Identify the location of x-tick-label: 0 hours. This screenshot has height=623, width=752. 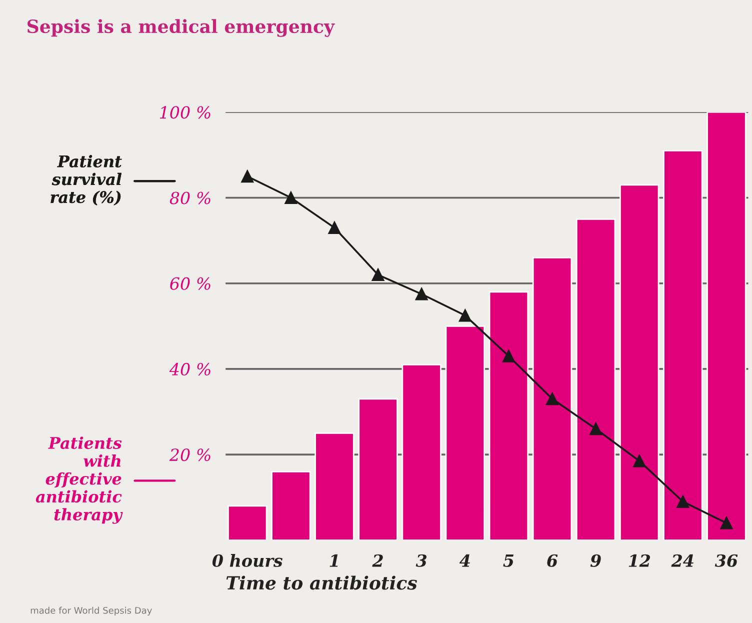
(247, 560).